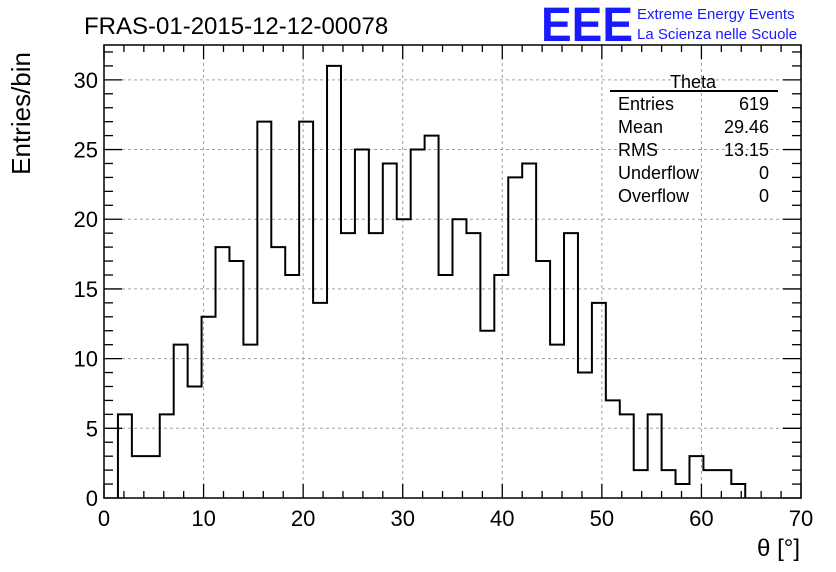 The height and width of the screenshot is (572, 836). I want to click on x-axis-label: θ [°], so click(778, 548).